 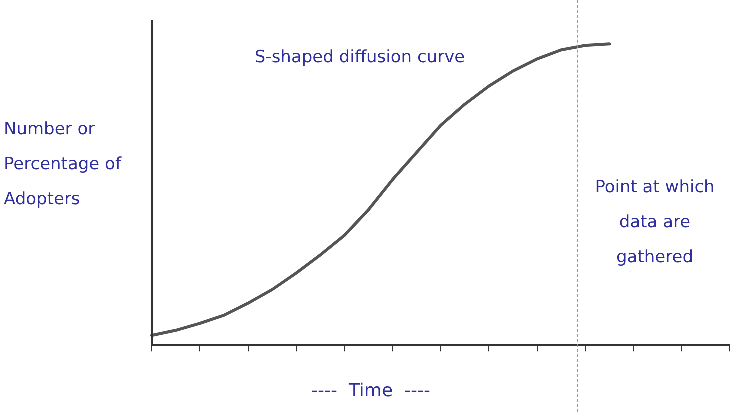 I want to click on chart-title: S-shaped diffusion curve, so click(x=360, y=57).